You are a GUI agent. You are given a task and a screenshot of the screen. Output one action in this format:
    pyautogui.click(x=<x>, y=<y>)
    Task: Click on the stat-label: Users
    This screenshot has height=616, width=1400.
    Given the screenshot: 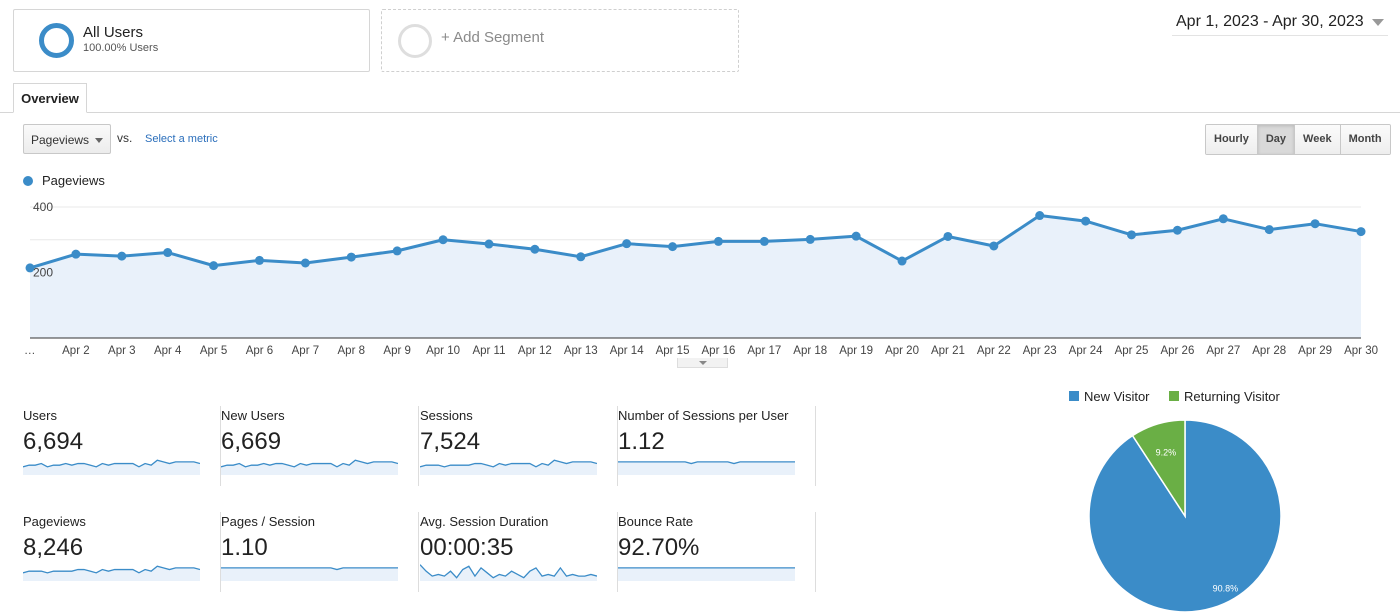 What is the action you would take?
    pyautogui.click(x=40, y=415)
    